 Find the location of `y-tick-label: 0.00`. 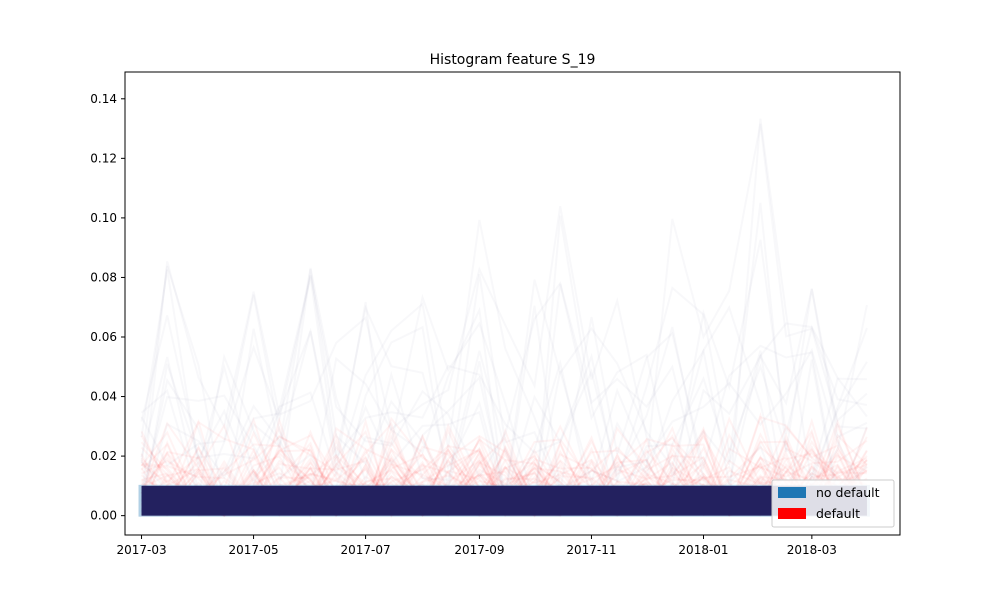

y-tick-label: 0.00 is located at coordinates (103, 516).